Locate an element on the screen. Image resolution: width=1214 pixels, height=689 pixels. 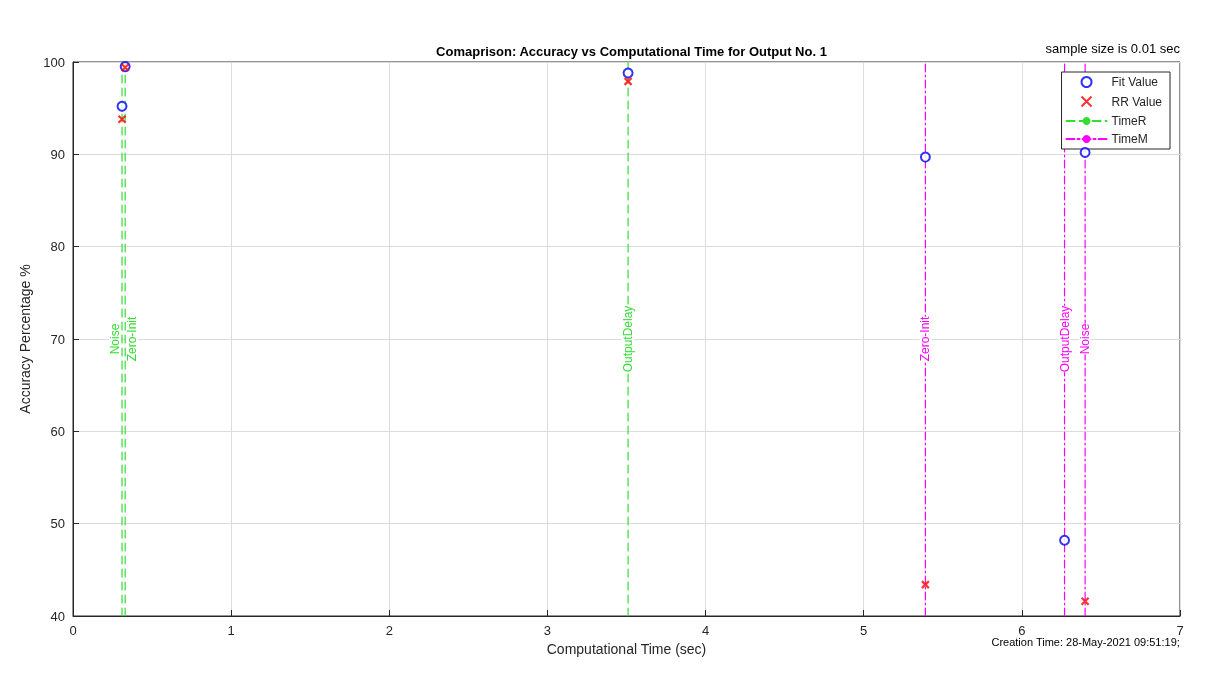
text: sample size is 0.01 sec is located at coordinates (1113, 48).